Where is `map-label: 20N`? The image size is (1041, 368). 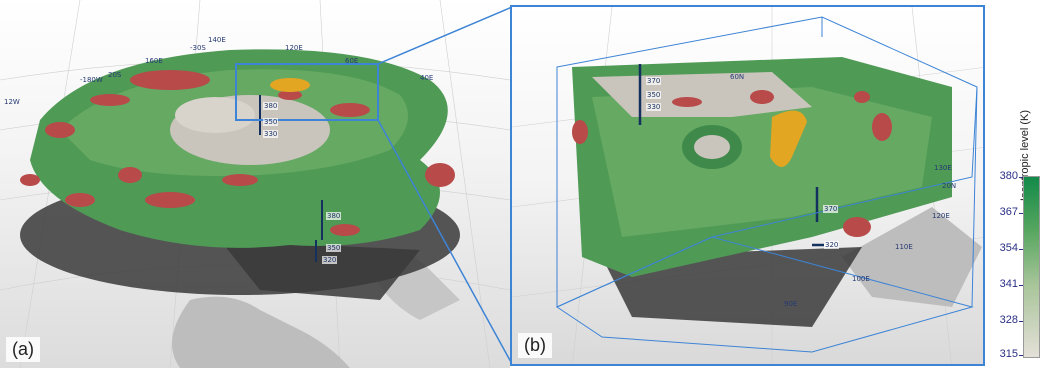 map-label: 20N is located at coordinates (949, 186).